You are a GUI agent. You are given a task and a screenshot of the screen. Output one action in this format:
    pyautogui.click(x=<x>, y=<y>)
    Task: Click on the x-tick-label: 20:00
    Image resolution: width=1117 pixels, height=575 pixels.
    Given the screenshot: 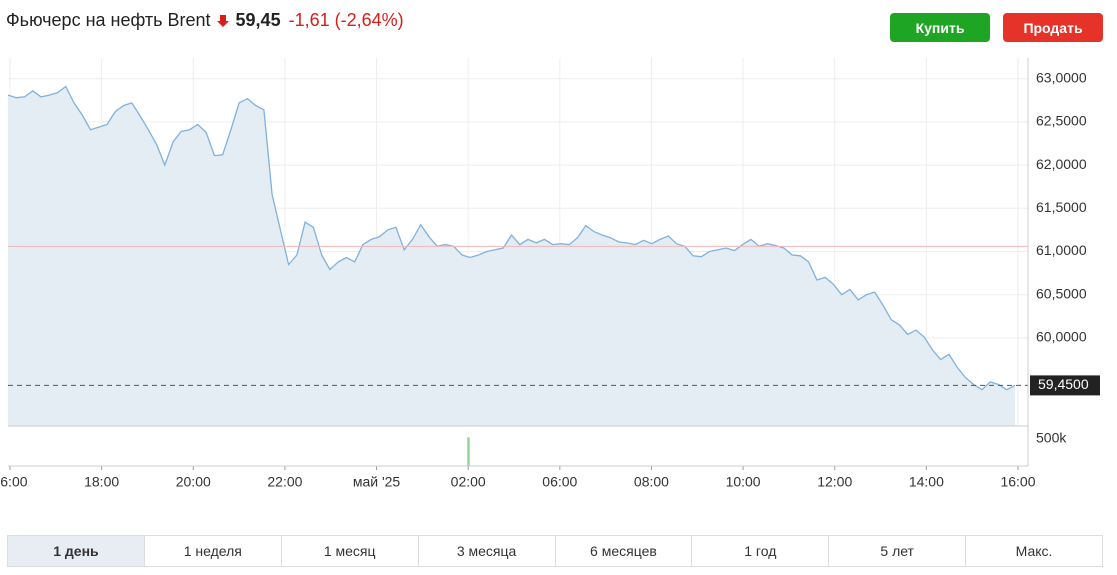 What is the action you would take?
    pyautogui.click(x=193, y=482)
    